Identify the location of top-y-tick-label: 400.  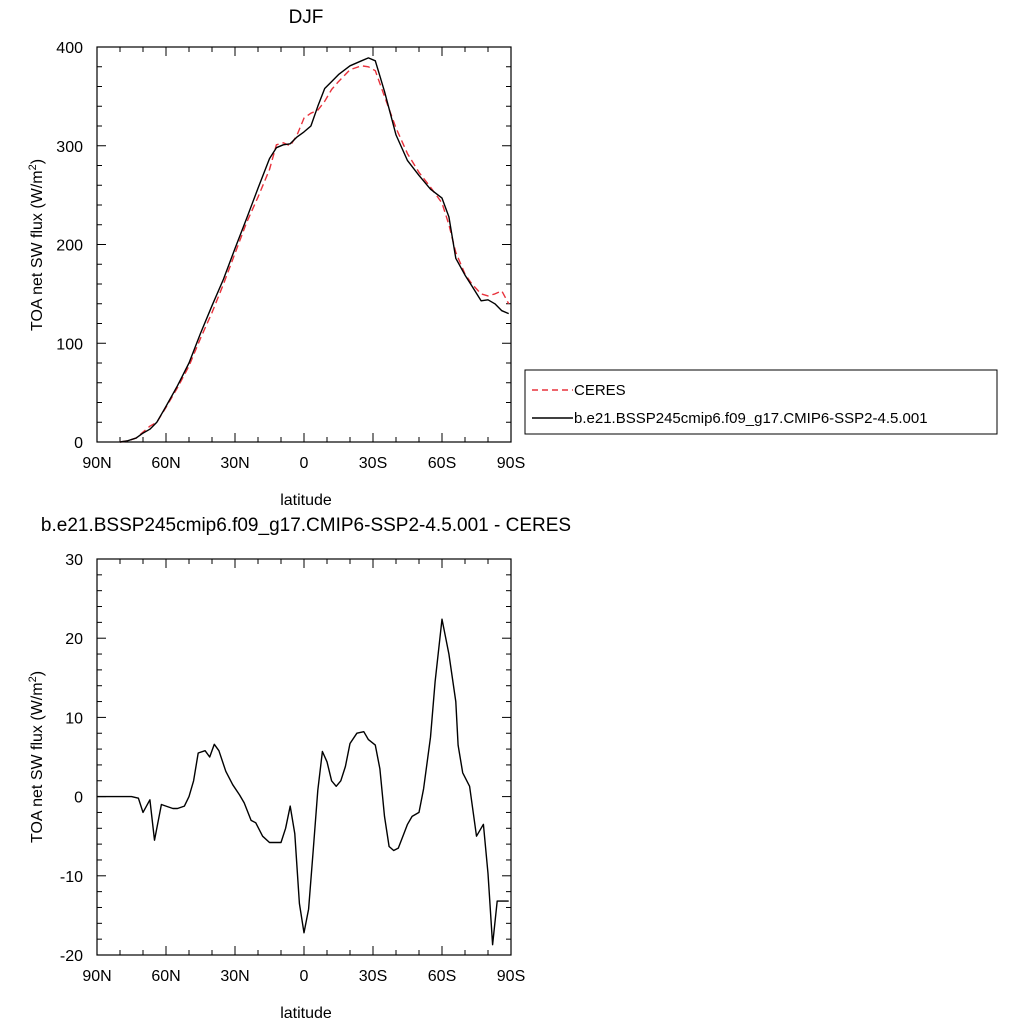
(69, 48).